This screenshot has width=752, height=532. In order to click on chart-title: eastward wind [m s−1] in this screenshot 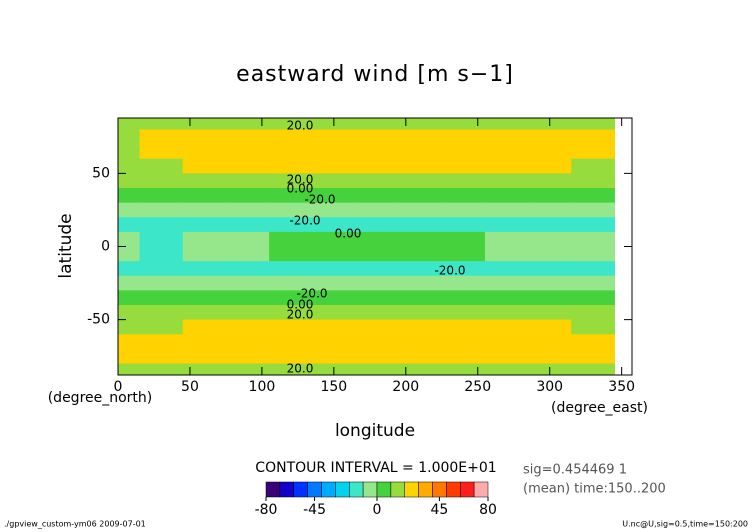, I will do `click(375, 74)`.